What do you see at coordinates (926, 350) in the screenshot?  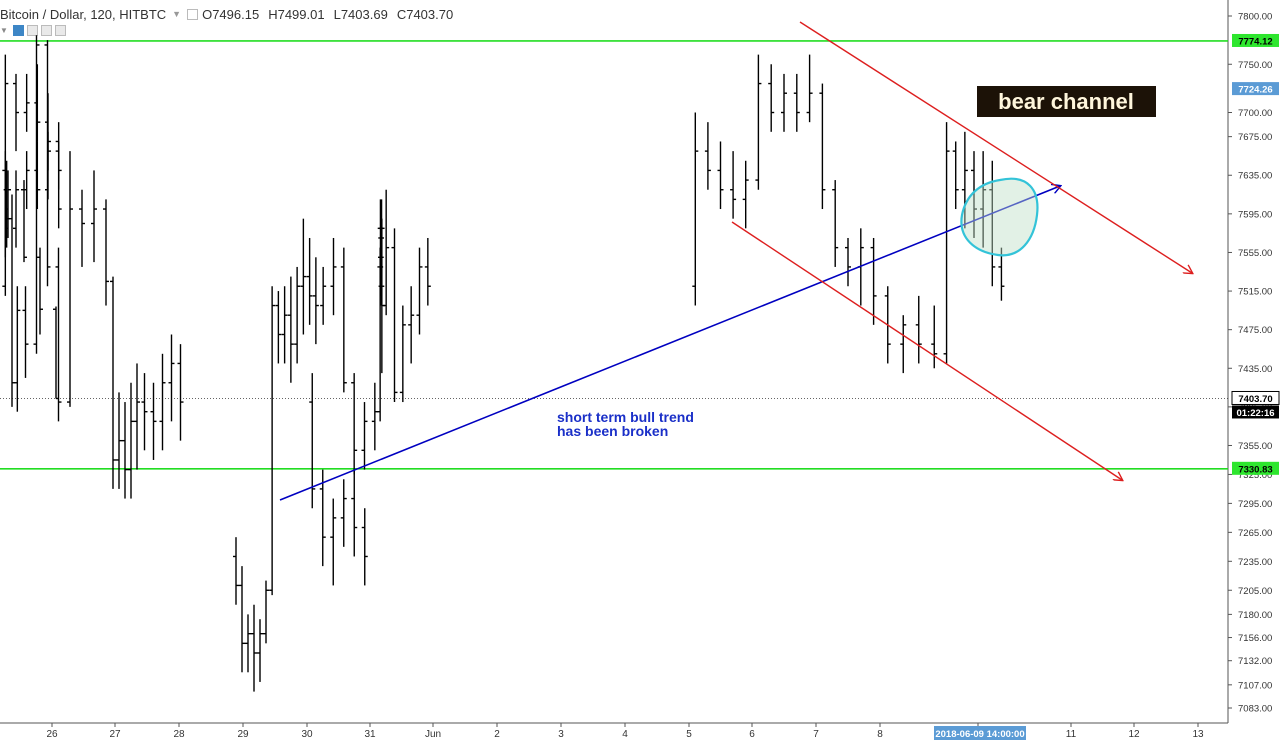 I see `bear-channel-lower-line` at bounding box center [926, 350].